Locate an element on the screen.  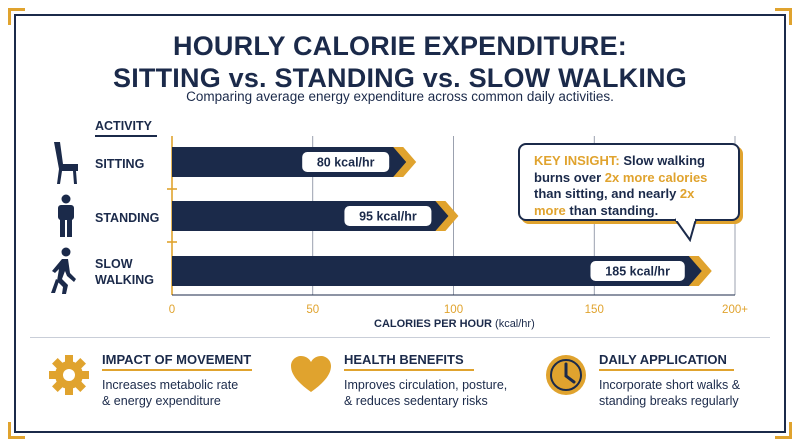
corner-ornament-bottom-left is located at coordinates (16, 430).